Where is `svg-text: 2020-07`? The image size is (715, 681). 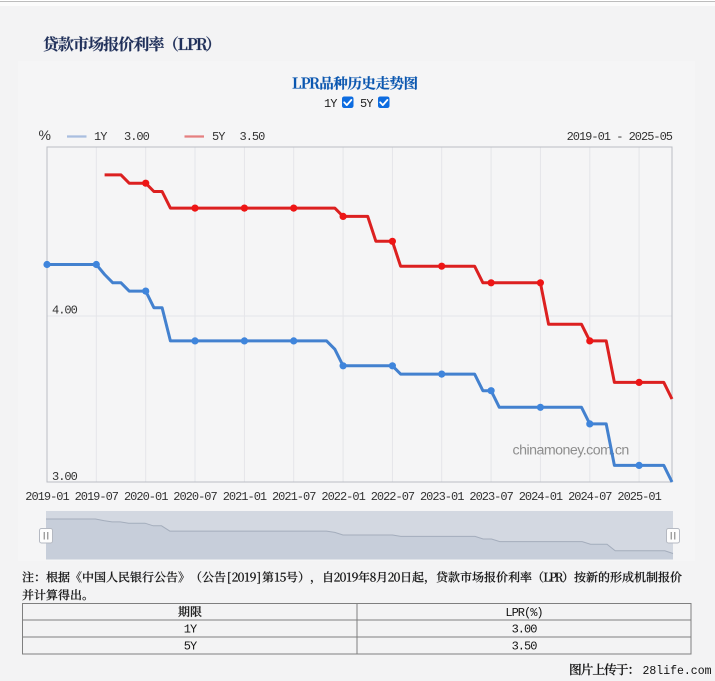 svg-text: 2020-07 is located at coordinates (195, 497).